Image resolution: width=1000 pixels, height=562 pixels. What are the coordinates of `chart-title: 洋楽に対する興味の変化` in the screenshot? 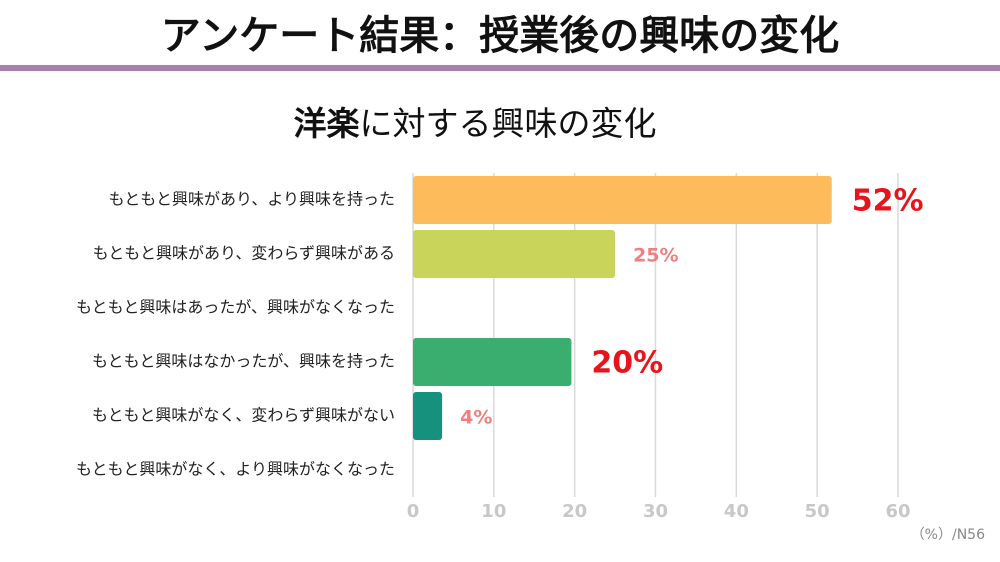 It's located at (475, 123).